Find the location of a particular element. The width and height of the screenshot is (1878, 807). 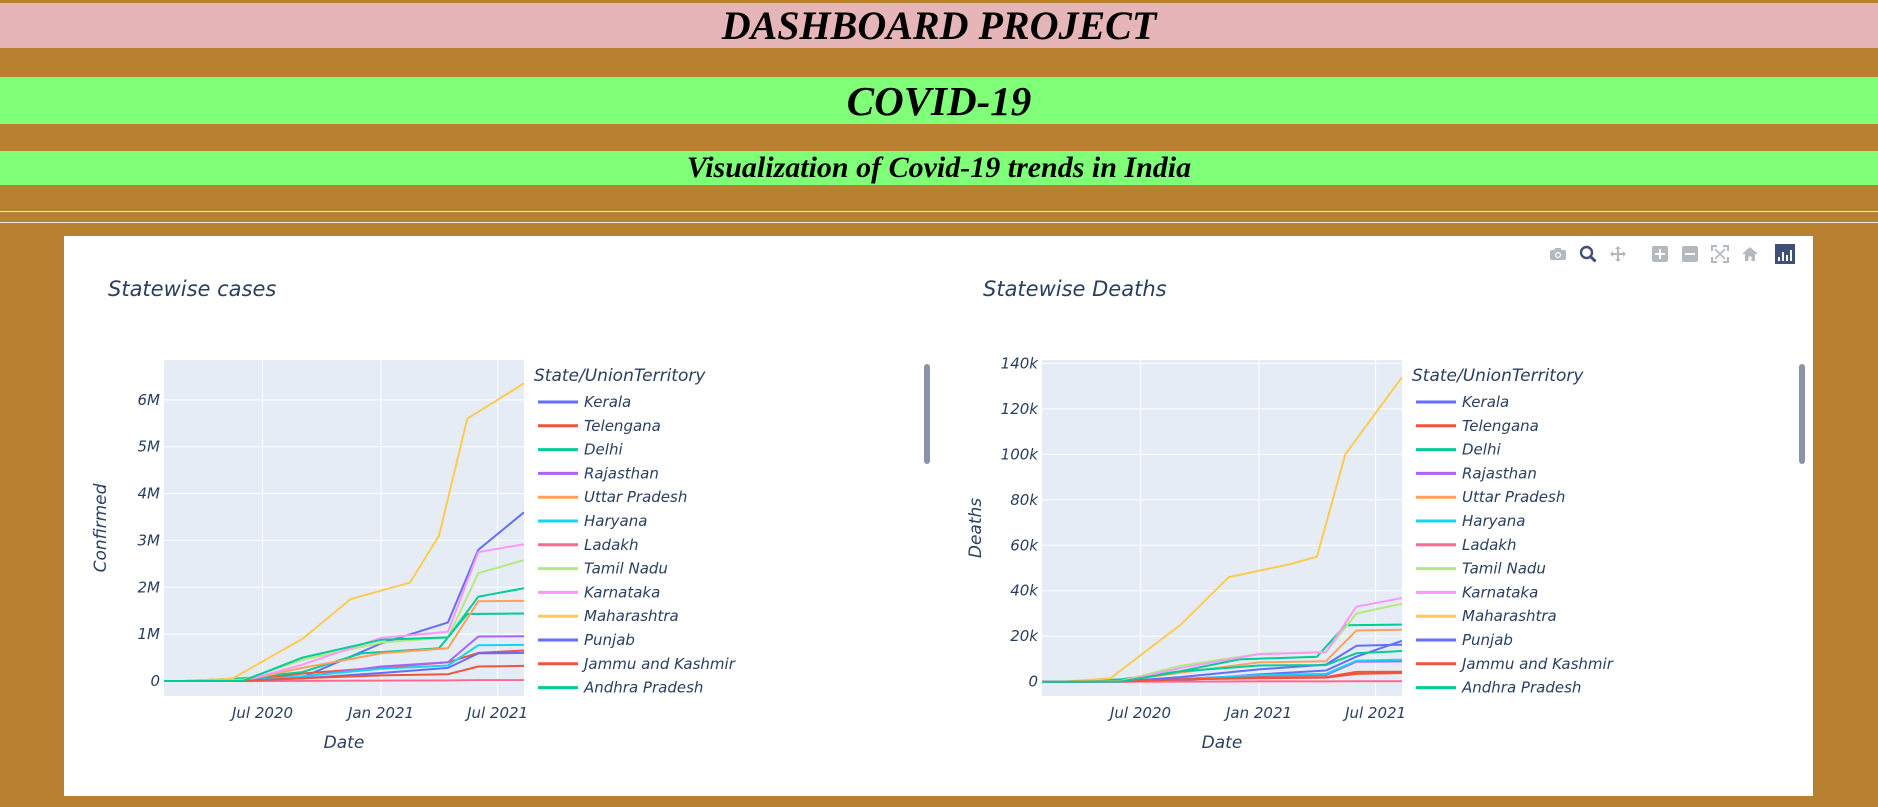

modebar is located at coordinates (1667, 254).